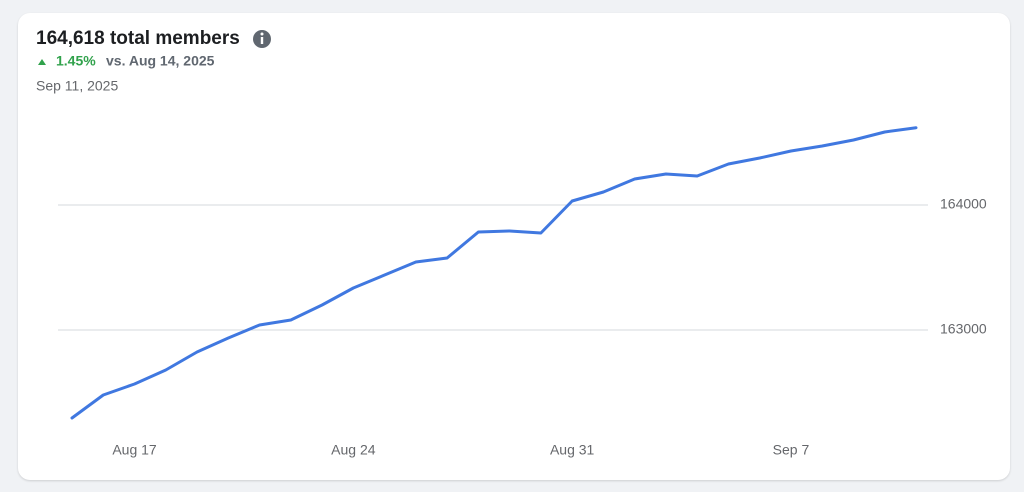 The height and width of the screenshot is (492, 1024). I want to click on up-arrow, so click(42, 62).